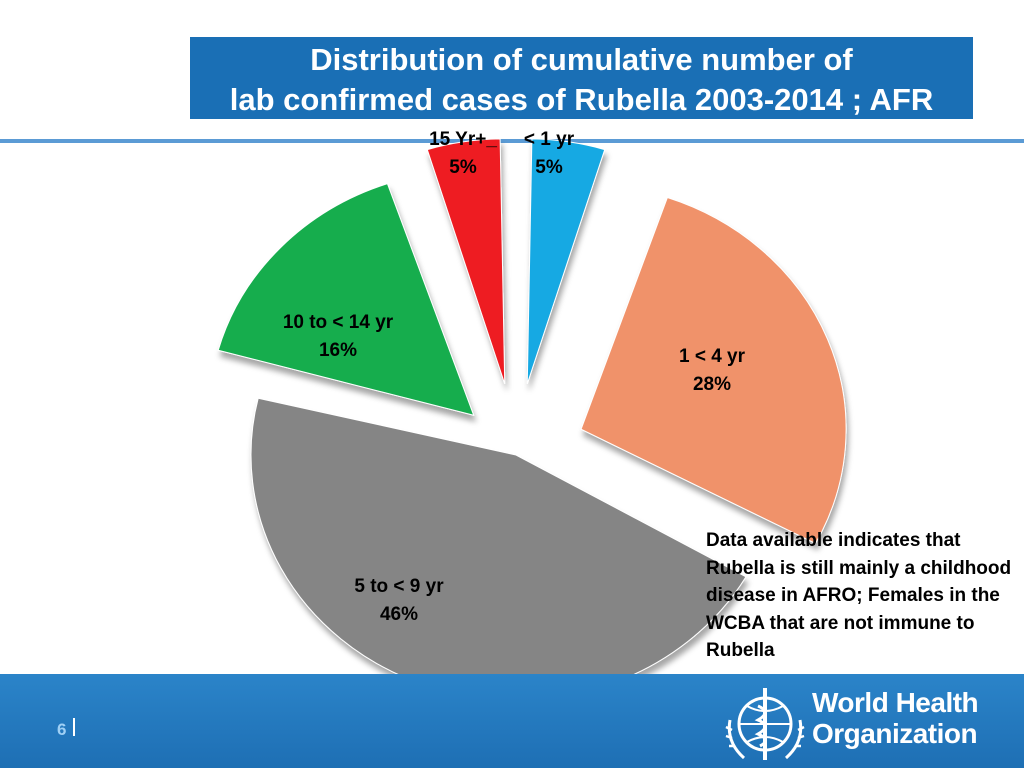 This screenshot has width=1024, height=768. I want to click on header-rule, so click(512, 141).